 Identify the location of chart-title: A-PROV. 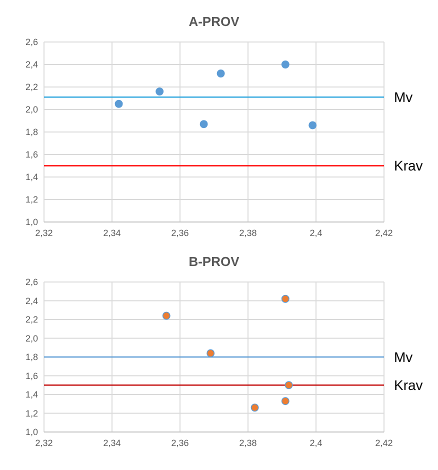
(214, 21).